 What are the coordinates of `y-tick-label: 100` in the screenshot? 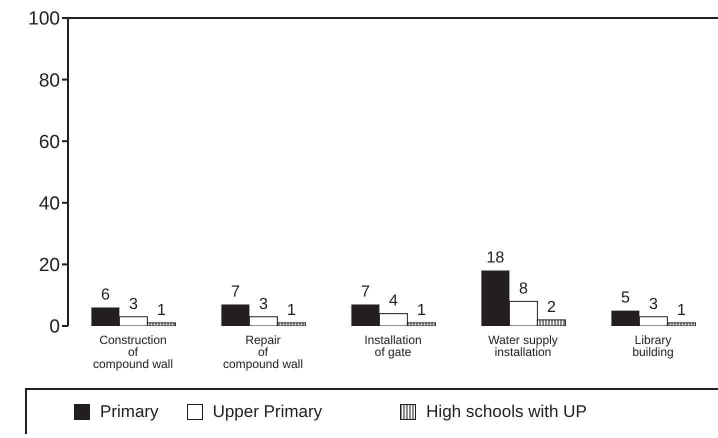 It's located at (44, 19).